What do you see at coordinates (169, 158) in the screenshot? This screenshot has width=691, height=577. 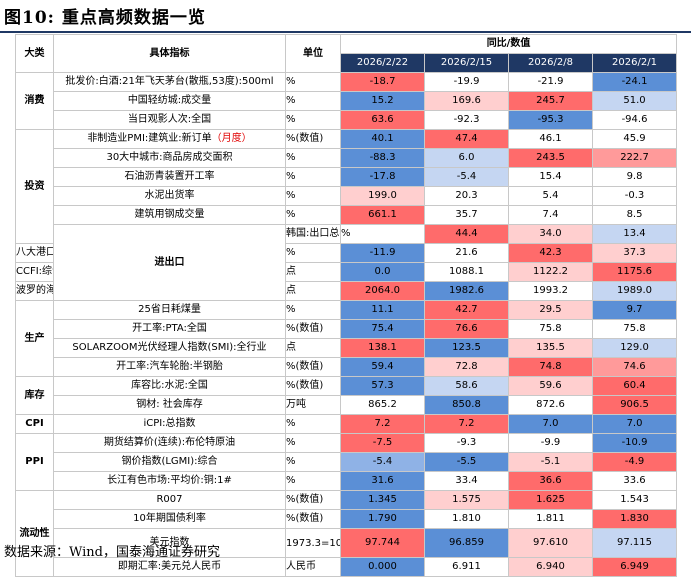 I see `indicator-cell: 30大中城市:商品房成交面积` at bounding box center [169, 158].